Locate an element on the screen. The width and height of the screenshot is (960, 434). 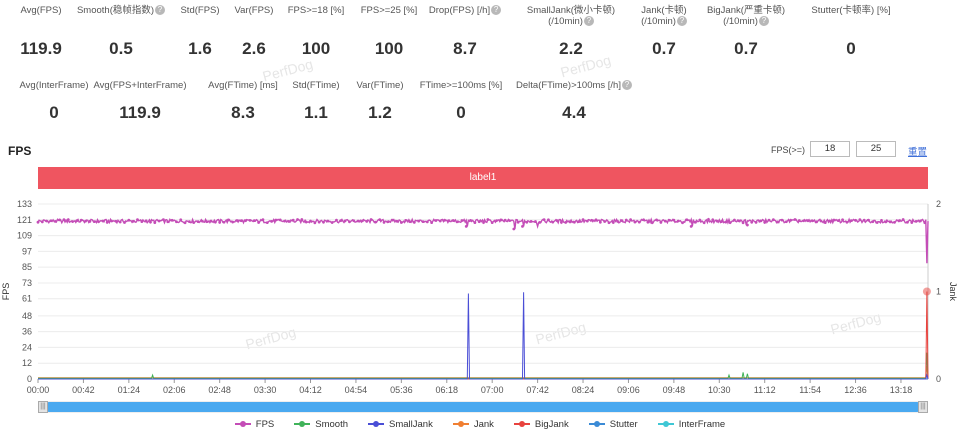
y-tick-label-left: 48 is located at coordinates (27, 316).